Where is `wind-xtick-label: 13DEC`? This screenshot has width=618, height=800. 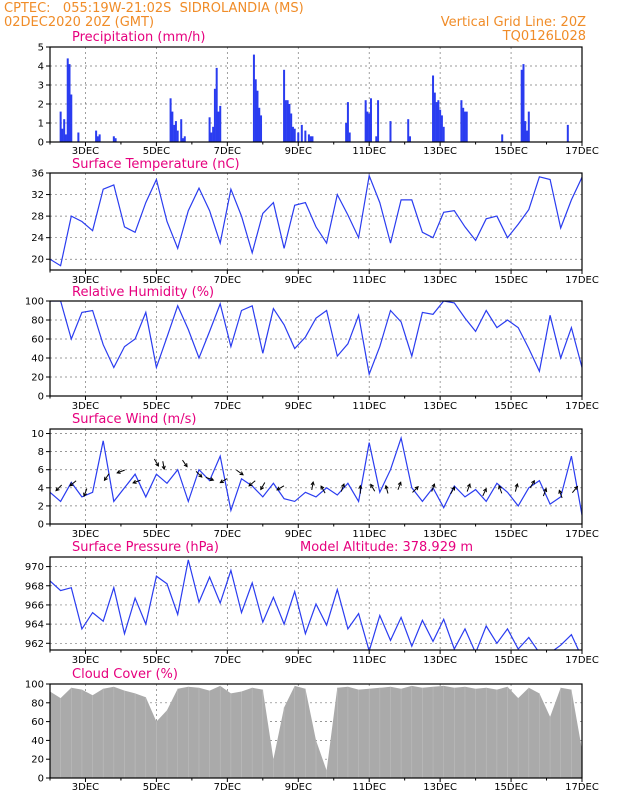 wind-xtick-label: 13DEC is located at coordinates (440, 534).